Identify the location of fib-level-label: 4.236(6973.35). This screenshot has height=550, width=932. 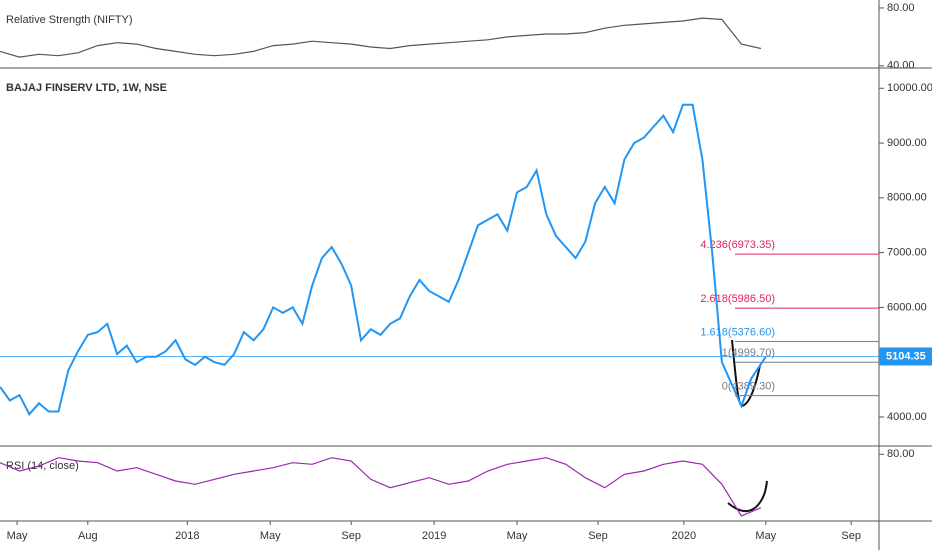
(737, 245).